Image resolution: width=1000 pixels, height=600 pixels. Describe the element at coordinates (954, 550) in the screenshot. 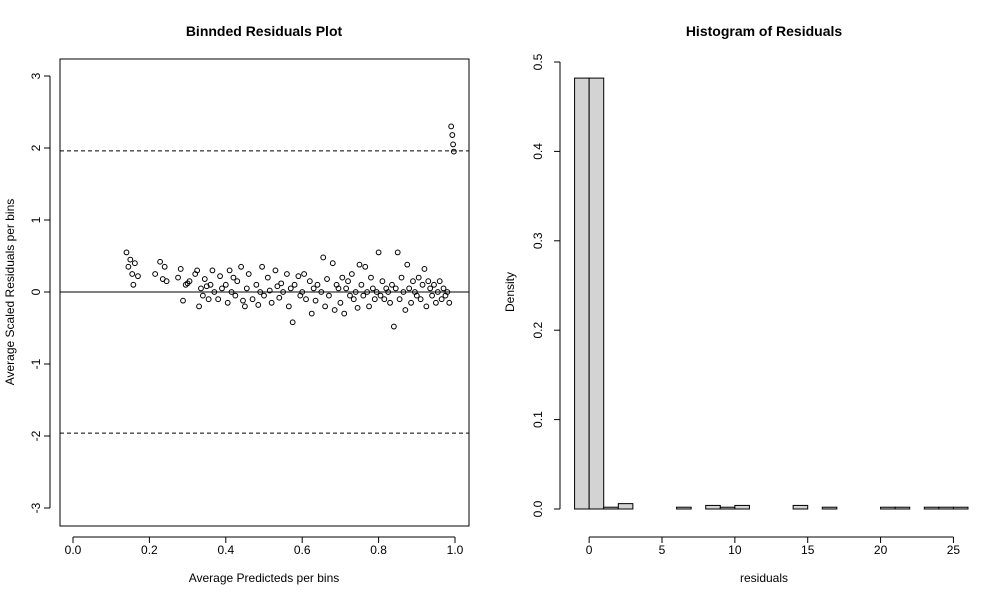

I see `histogram-x-tick-label: 25` at that location.